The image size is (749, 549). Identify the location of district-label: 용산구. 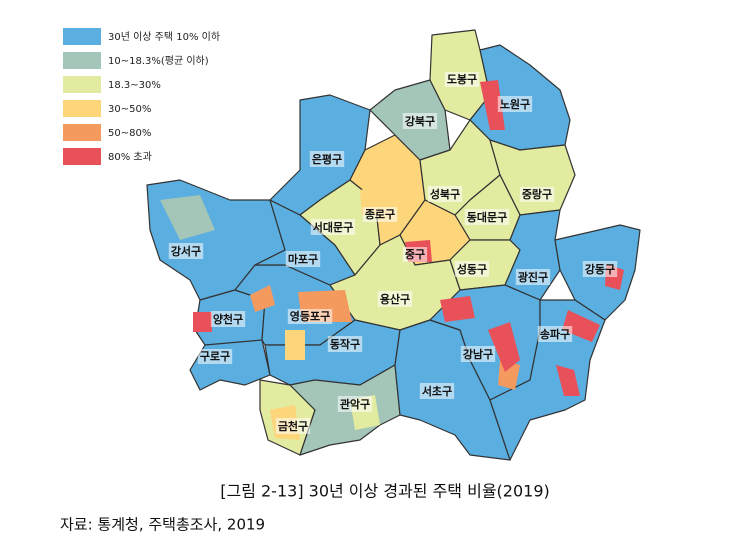
(395, 299).